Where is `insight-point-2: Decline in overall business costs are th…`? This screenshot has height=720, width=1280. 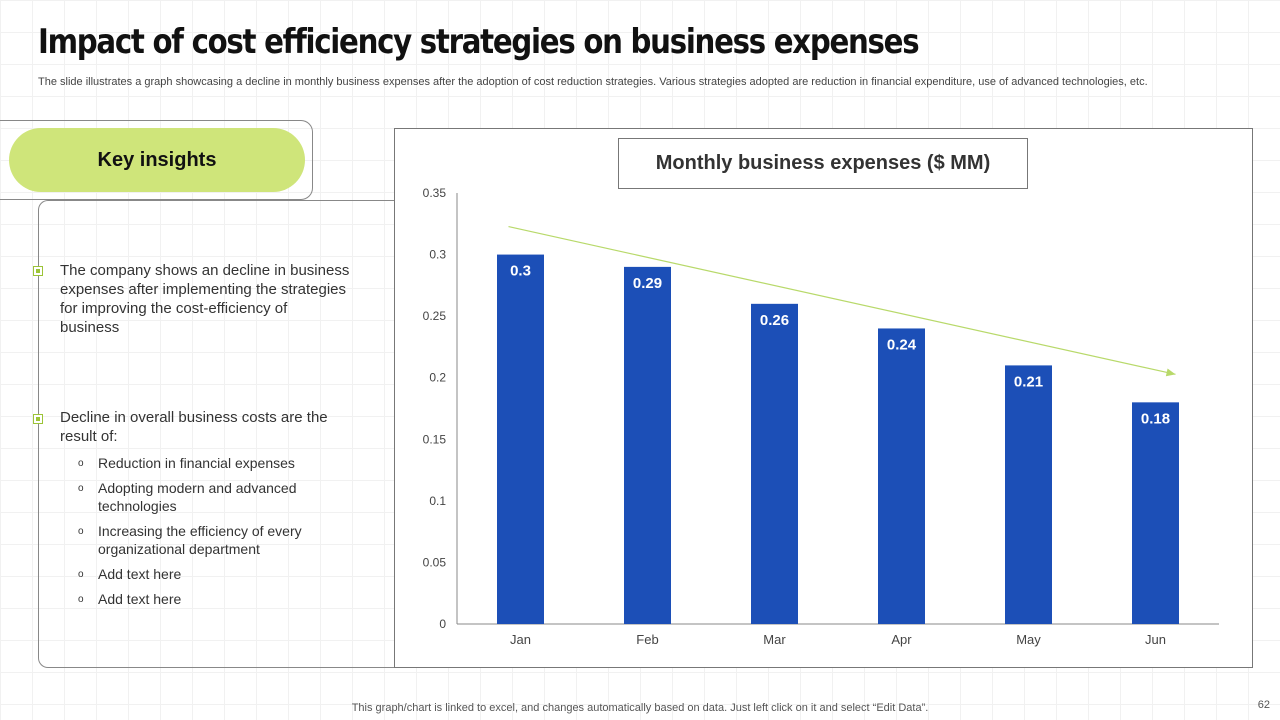 insight-point-2: Decline in overall business costs are th… is located at coordinates (194, 427).